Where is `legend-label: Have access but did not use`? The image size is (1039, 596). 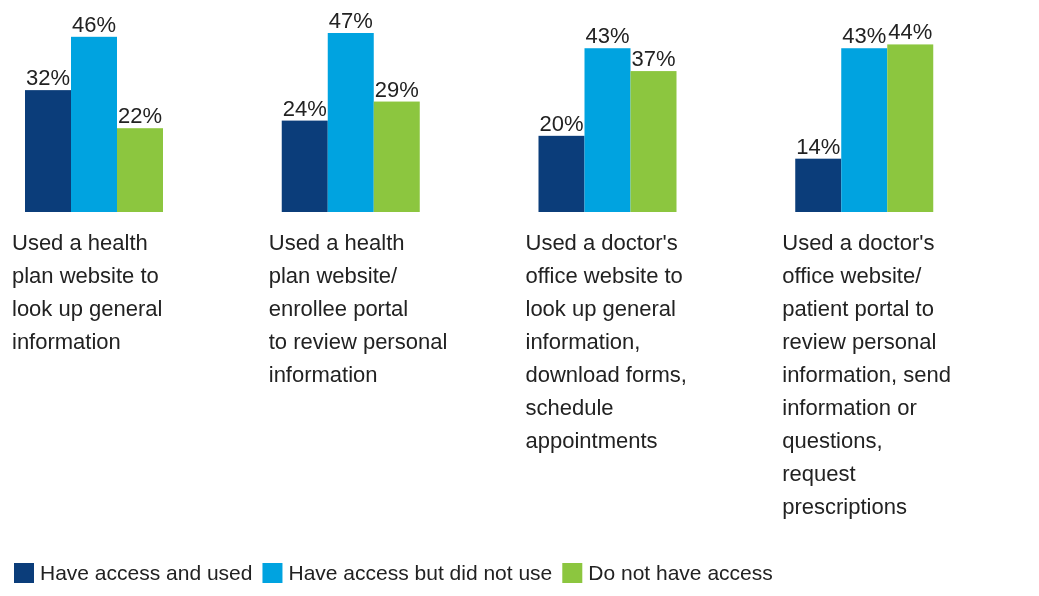 legend-label: Have access but did not use is located at coordinates (420, 572).